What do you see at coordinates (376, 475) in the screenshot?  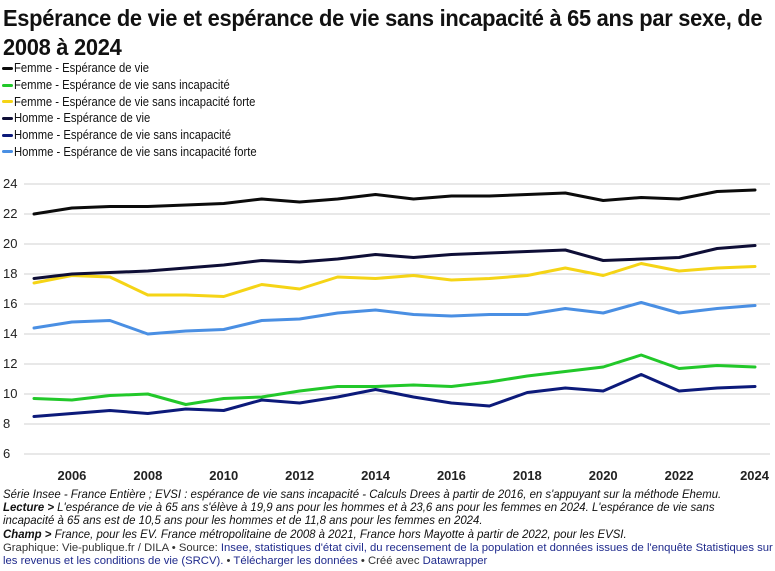 I see `x-tick-label: 2014` at bounding box center [376, 475].